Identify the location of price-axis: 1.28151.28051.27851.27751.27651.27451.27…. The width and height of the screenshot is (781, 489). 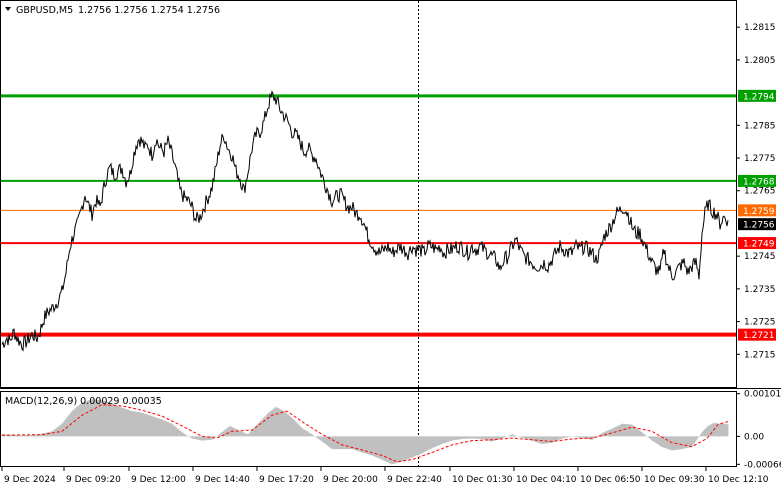
(756, 191).